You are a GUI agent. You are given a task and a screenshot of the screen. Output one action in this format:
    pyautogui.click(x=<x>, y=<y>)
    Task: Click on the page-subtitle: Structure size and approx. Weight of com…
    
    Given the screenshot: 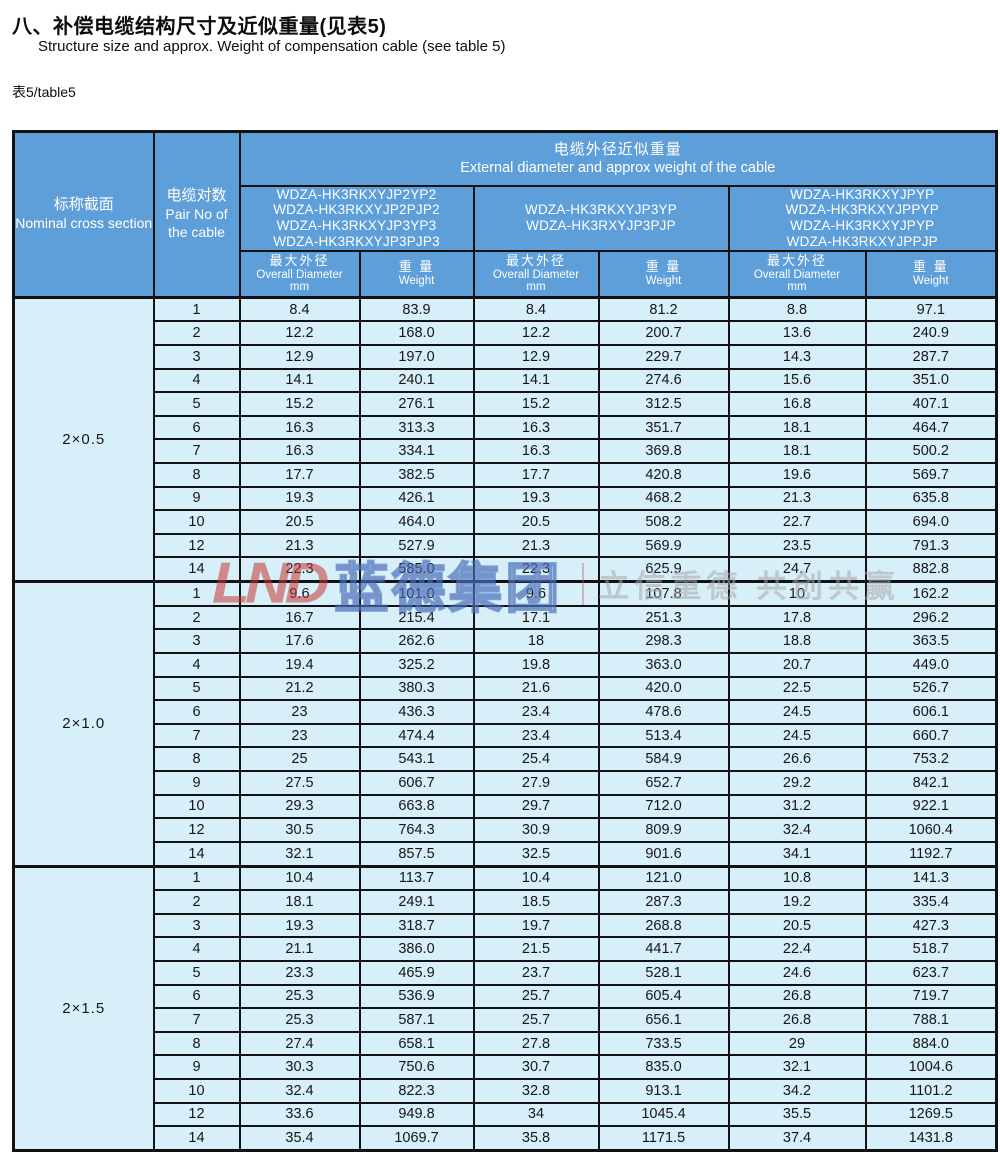 What is the action you would take?
    pyautogui.click(x=272, y=46)
    